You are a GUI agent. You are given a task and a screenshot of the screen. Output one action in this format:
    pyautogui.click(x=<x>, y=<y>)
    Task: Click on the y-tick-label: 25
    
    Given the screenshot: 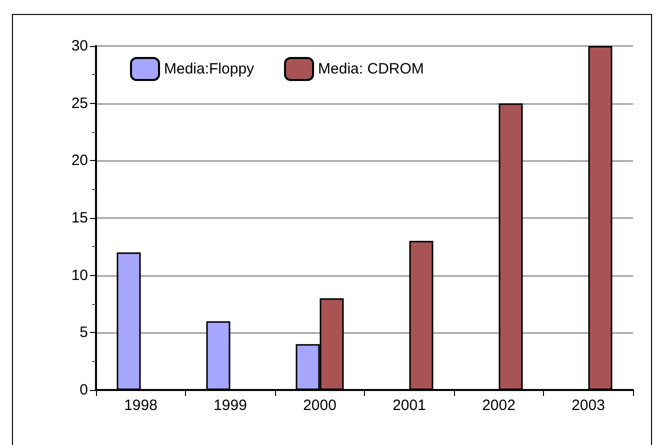 What is the action you would take?
    pyautogui.click(x=79, y=103)
    